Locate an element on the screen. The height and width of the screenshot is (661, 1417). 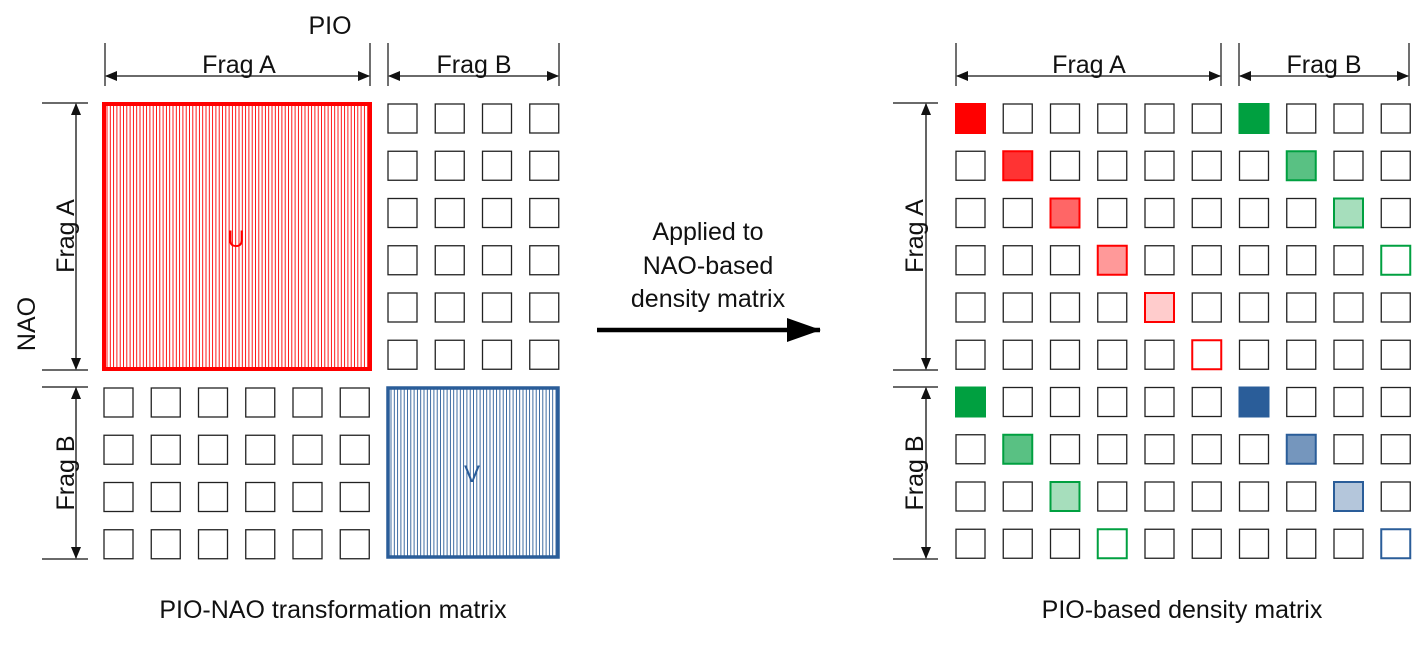
apply-arrow: Applied to NAO-based density matrix is located at coordinates (709, 280).